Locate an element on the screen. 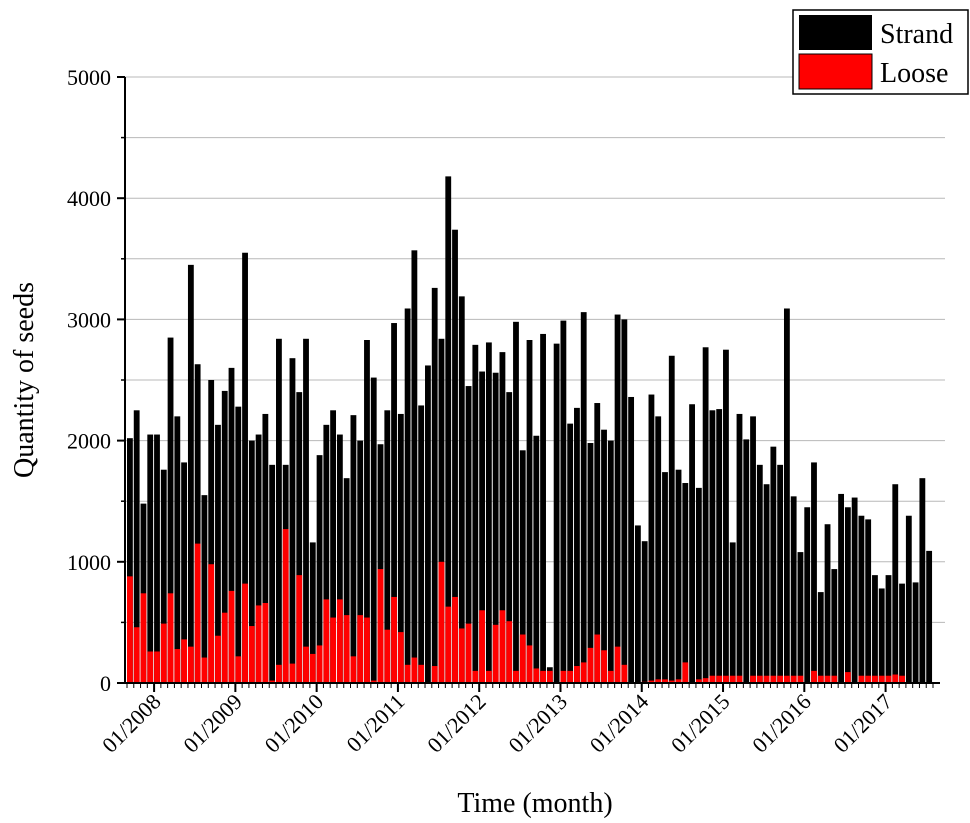 The width and height of the screenshot is (970, 823). y-tick-label: 4000 is located at coordinates (89, 198).